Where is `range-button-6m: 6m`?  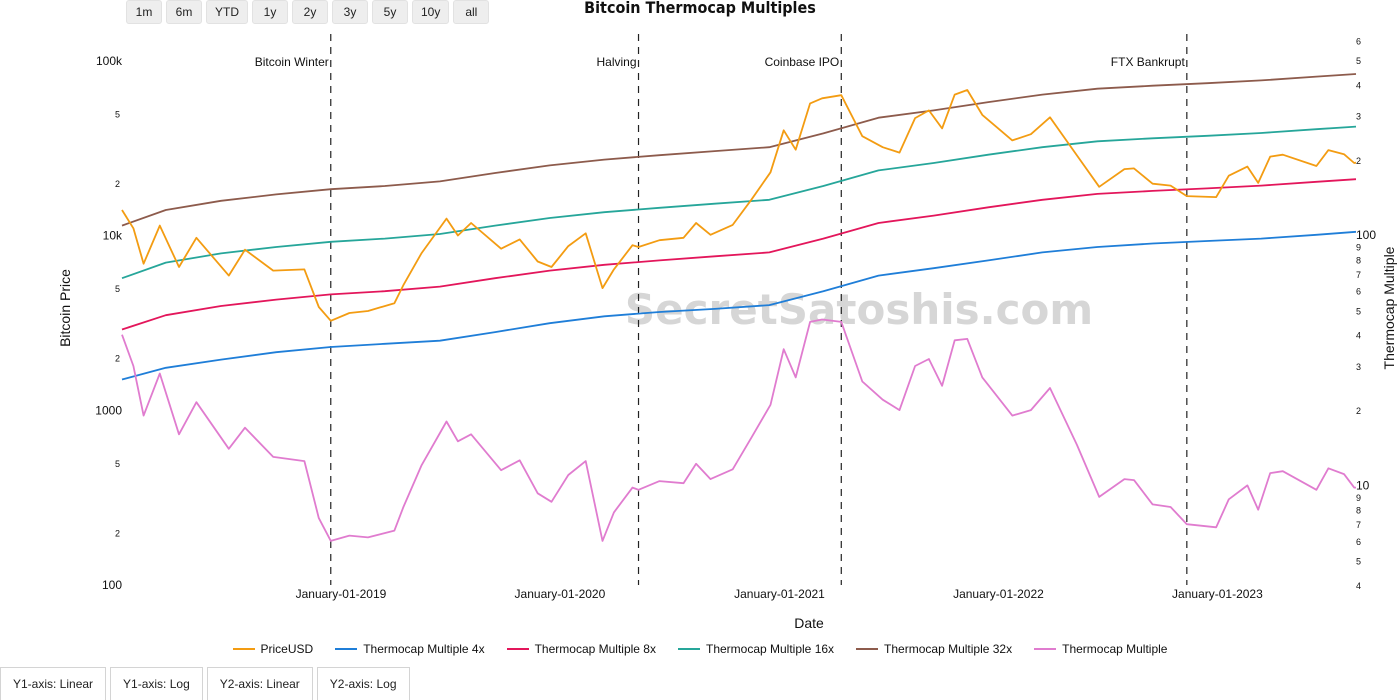
range-button-6m: 6m is located at coordinates (184, 12).